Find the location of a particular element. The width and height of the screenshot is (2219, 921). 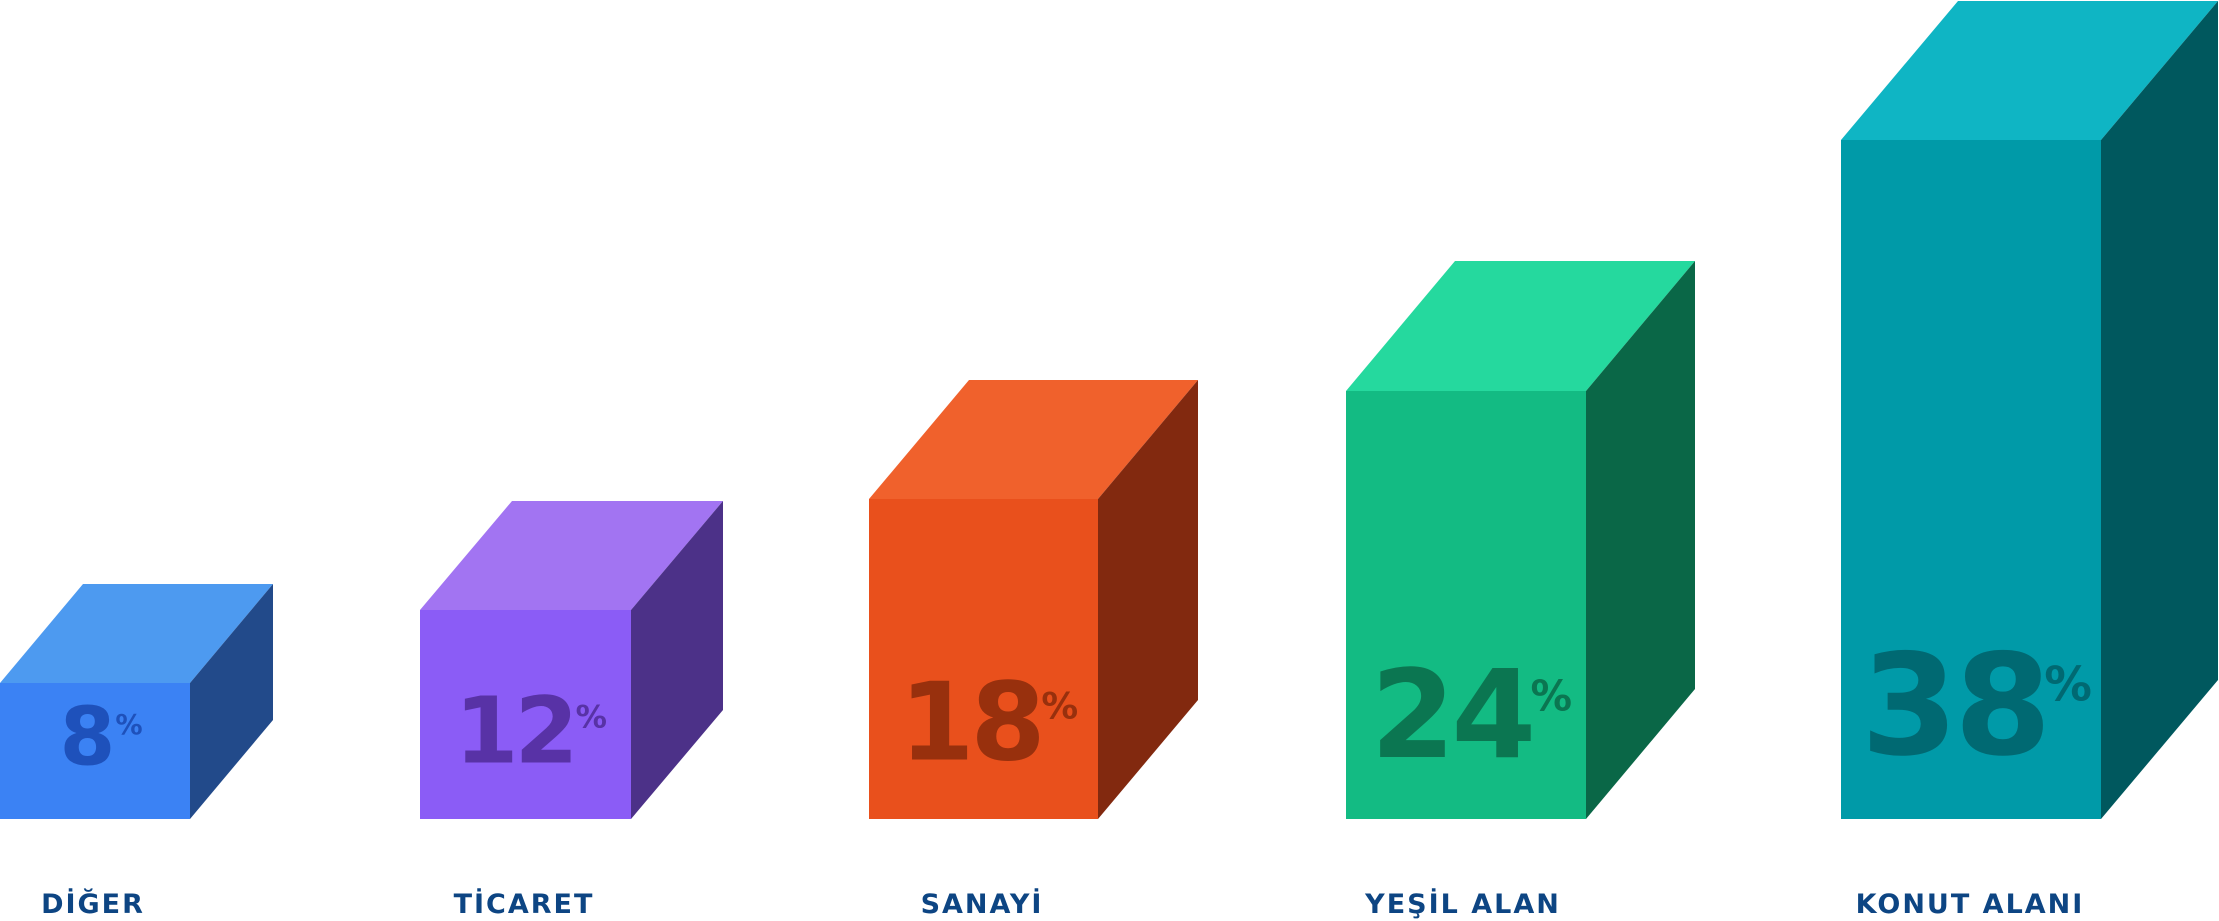

value-label: 18 is located at coordinates (970, 723).